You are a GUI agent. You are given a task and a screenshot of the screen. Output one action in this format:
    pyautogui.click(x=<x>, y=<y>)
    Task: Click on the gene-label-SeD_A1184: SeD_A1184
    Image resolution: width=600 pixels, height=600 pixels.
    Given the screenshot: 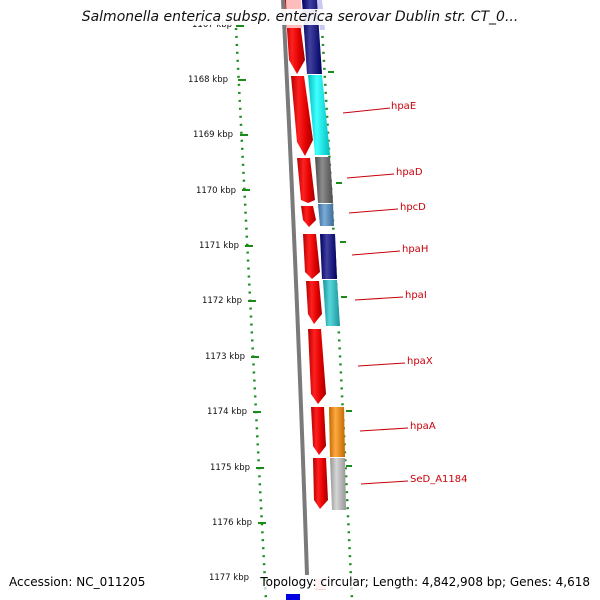 What is the action you would take?
    pyautogui.click(x=439, y=479)
    